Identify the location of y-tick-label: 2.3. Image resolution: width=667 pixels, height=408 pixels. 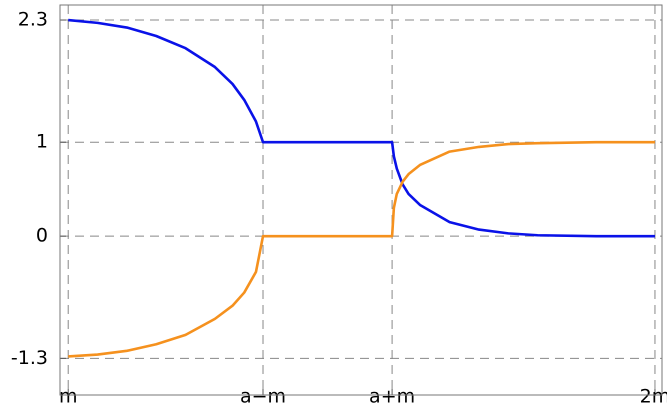
(33, 20).